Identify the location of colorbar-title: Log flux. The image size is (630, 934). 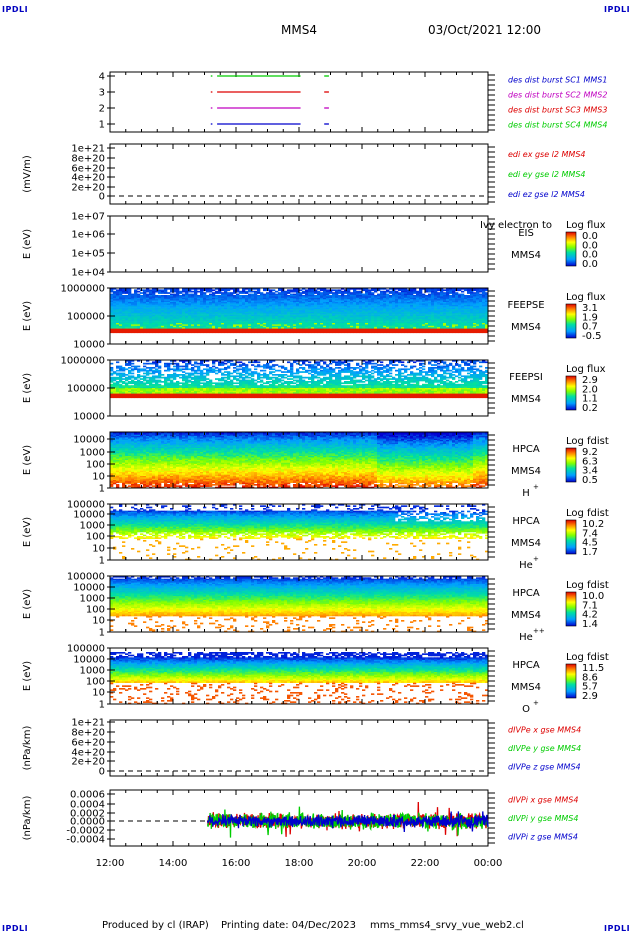
(586, 297).